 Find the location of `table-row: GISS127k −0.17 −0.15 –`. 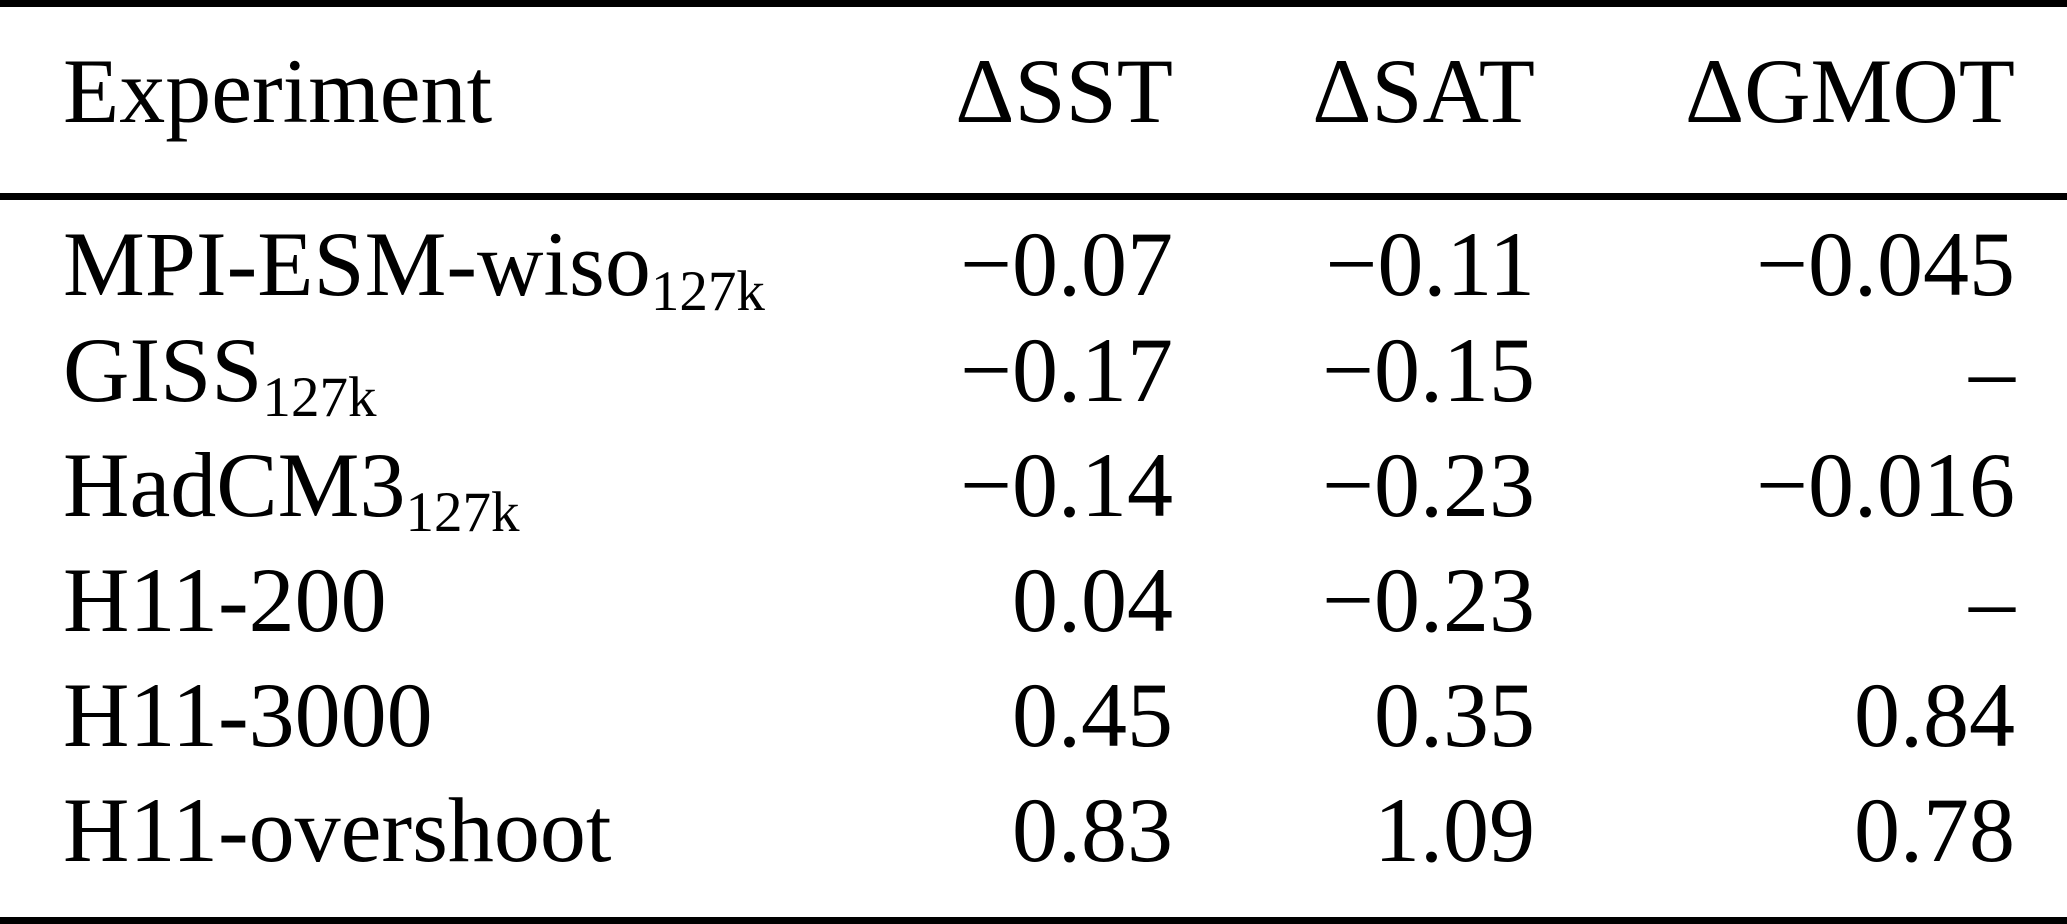

table-row: GISS127k −0.17 −0.15 – is located at coordinates (1033, 370).